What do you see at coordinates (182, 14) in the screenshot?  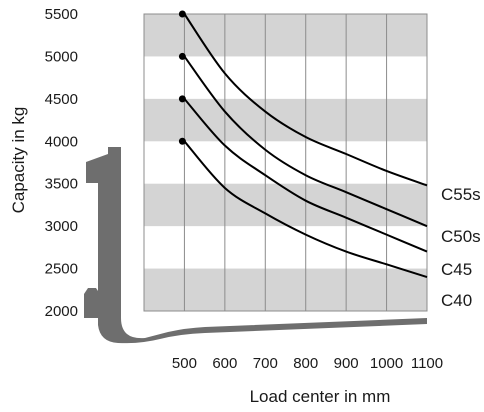 I see `series-start-marker-c55s` at bounding box center [182, 14].